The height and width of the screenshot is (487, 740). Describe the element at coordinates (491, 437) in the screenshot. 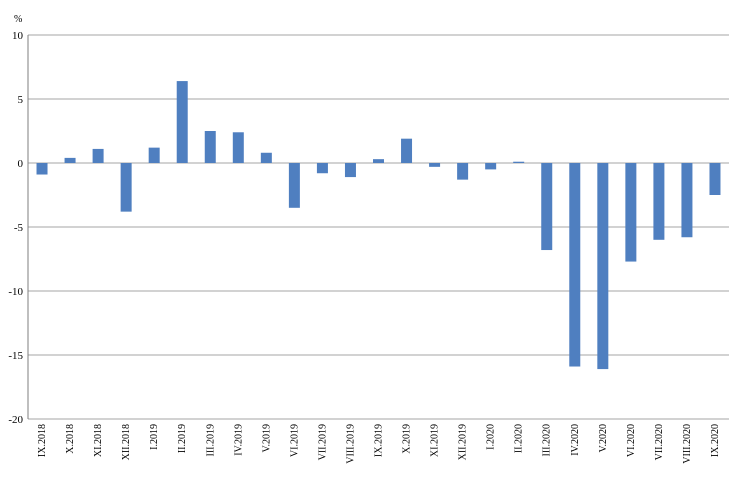

I see `x-tick-label: I.2020` at that location.